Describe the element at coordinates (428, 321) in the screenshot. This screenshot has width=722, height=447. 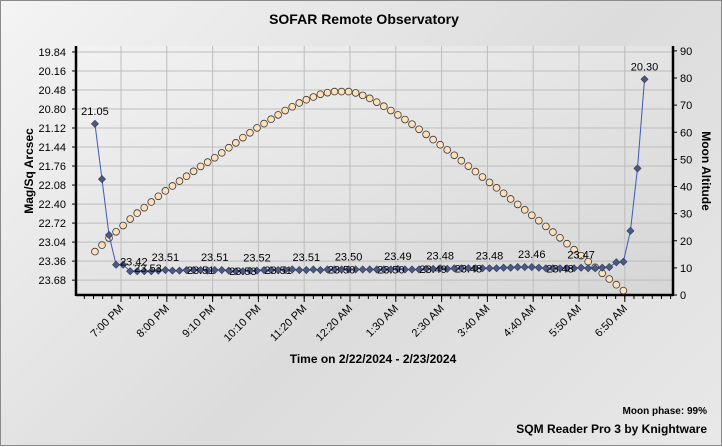
I see `x-tick-label: 2:30 AM` at that location.